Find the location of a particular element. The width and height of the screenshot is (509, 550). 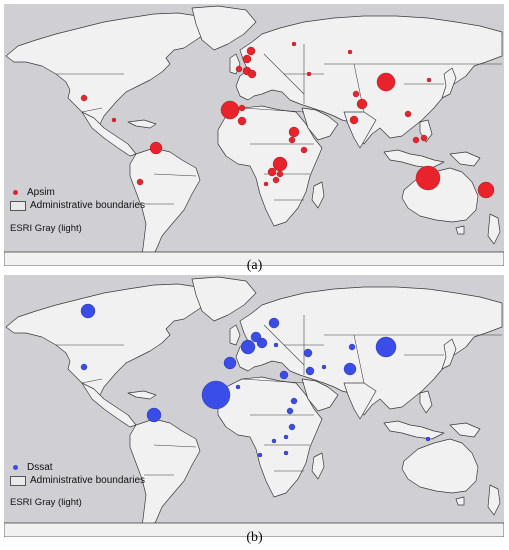

caption-b: (b) is located at coordinates (254, 537).